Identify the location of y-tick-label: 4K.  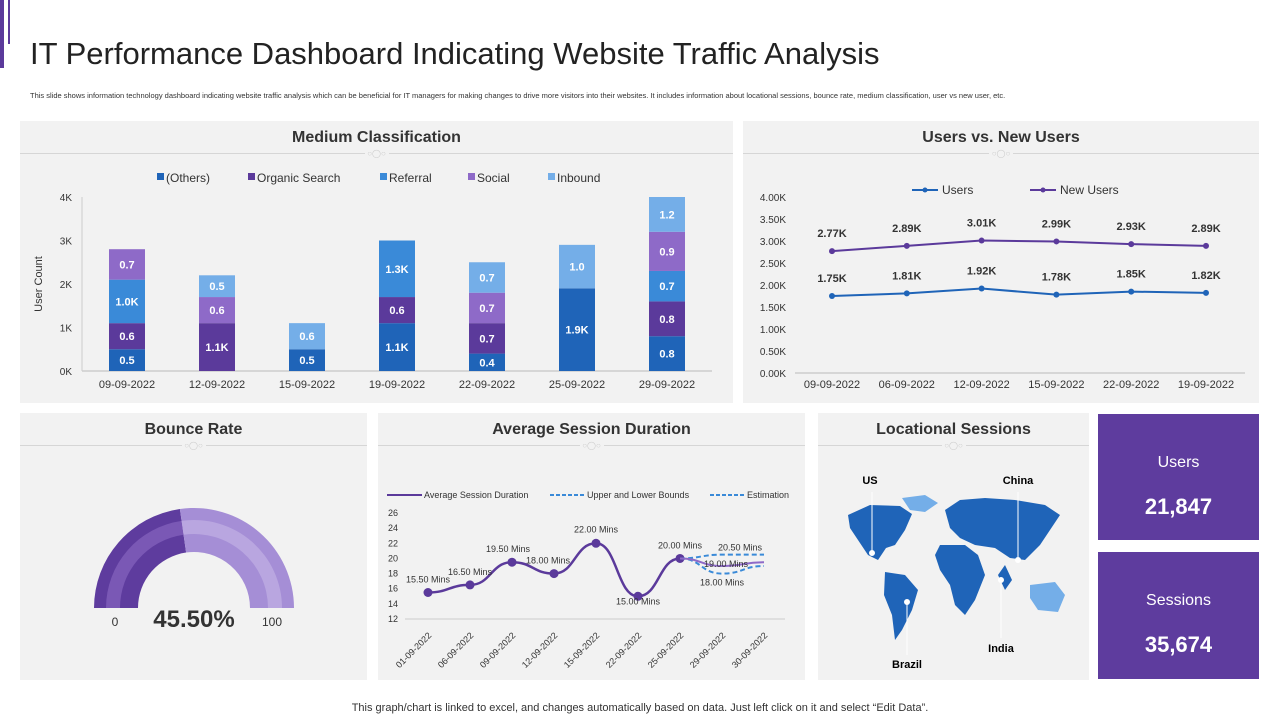
(66, 198).